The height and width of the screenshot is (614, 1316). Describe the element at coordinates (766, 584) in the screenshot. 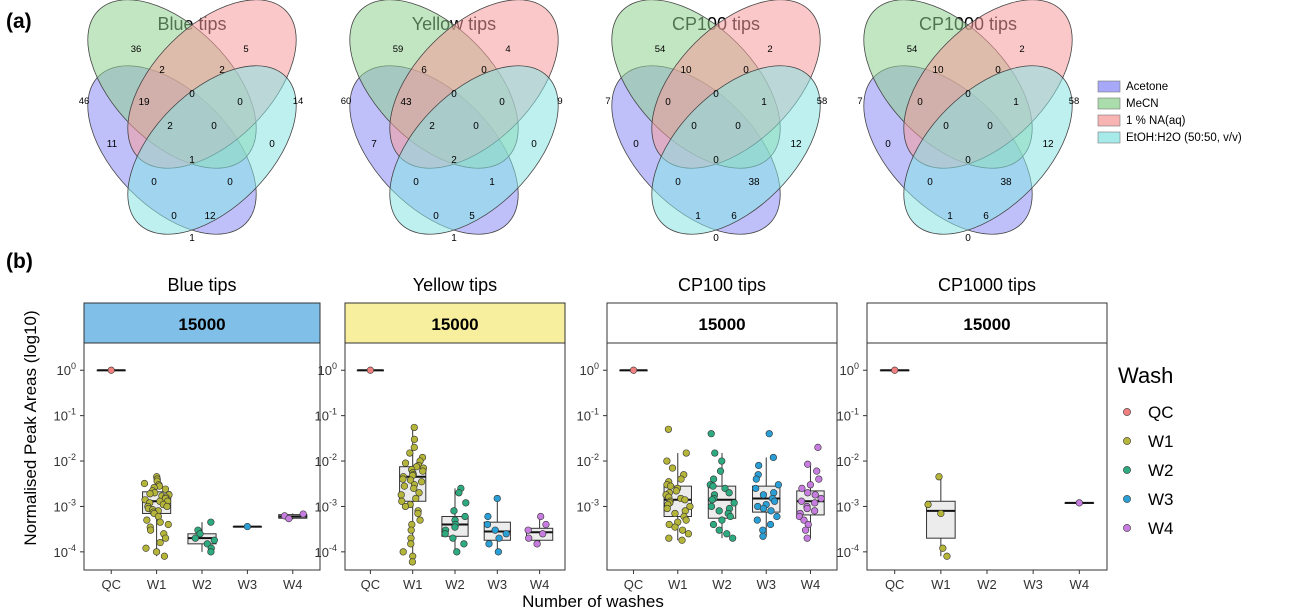

I see `x-tick-label: W3` at that location.